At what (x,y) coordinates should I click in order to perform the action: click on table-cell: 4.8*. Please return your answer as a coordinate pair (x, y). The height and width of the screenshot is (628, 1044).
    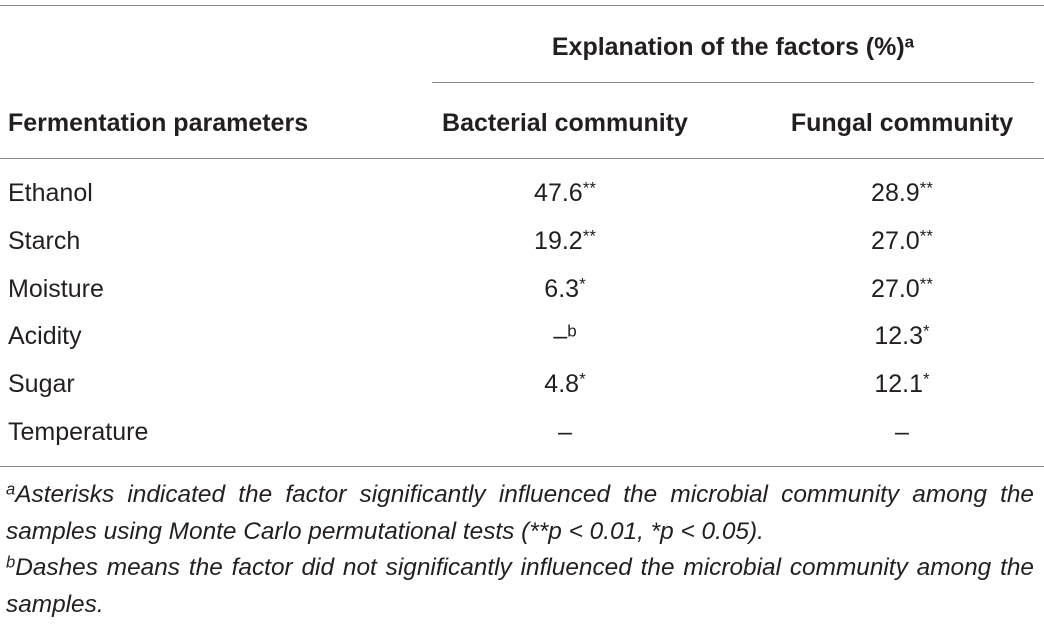
    Looking at the image, I should click on (565, 384).